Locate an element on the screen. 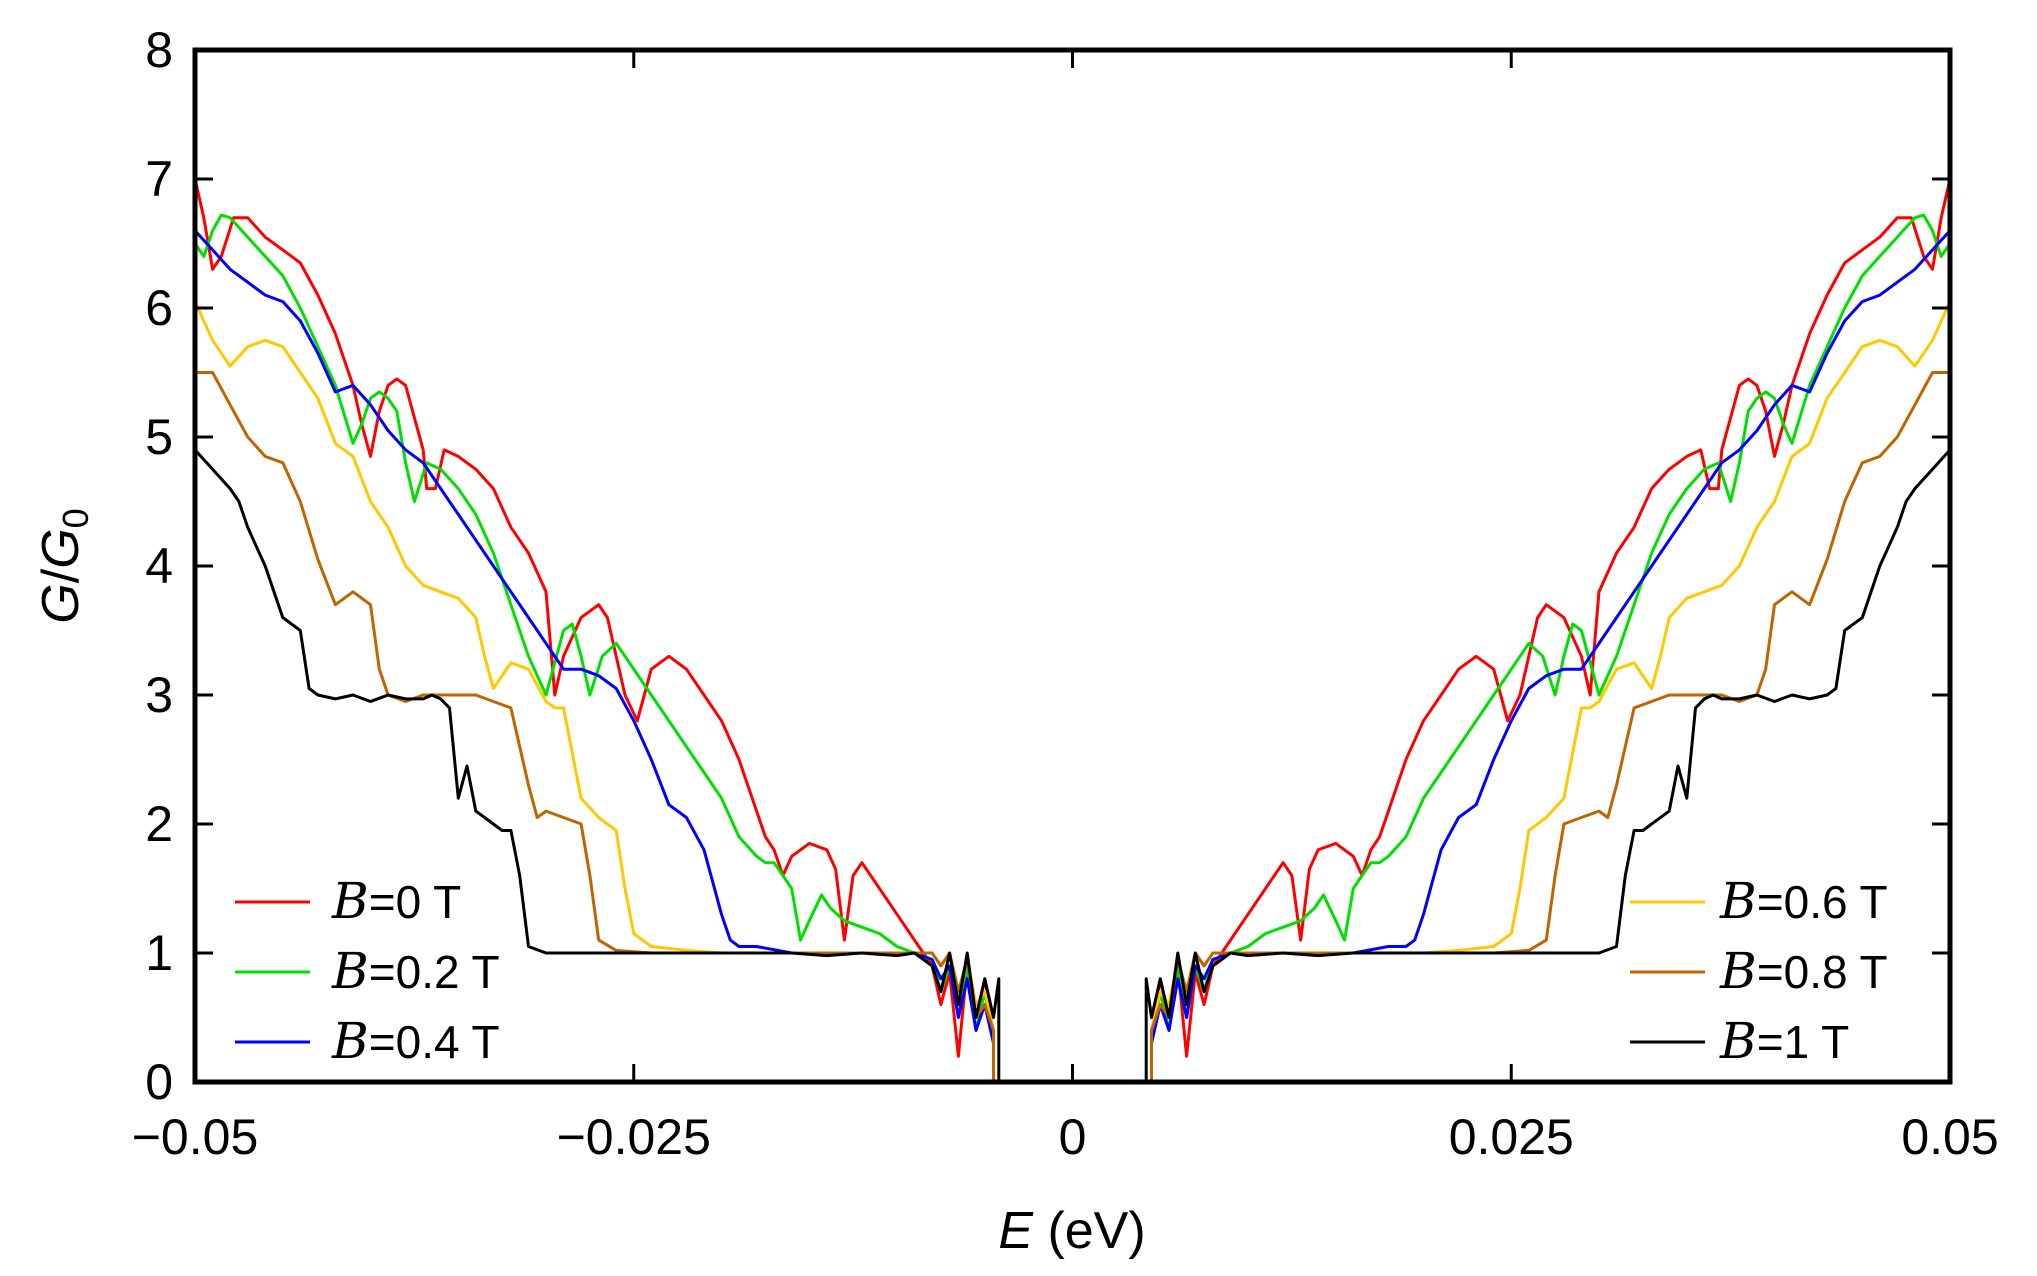 The height and width of the screenshot is (1276, 2037). y-tick-label-1: 1 is located at coordinates (159, 953).